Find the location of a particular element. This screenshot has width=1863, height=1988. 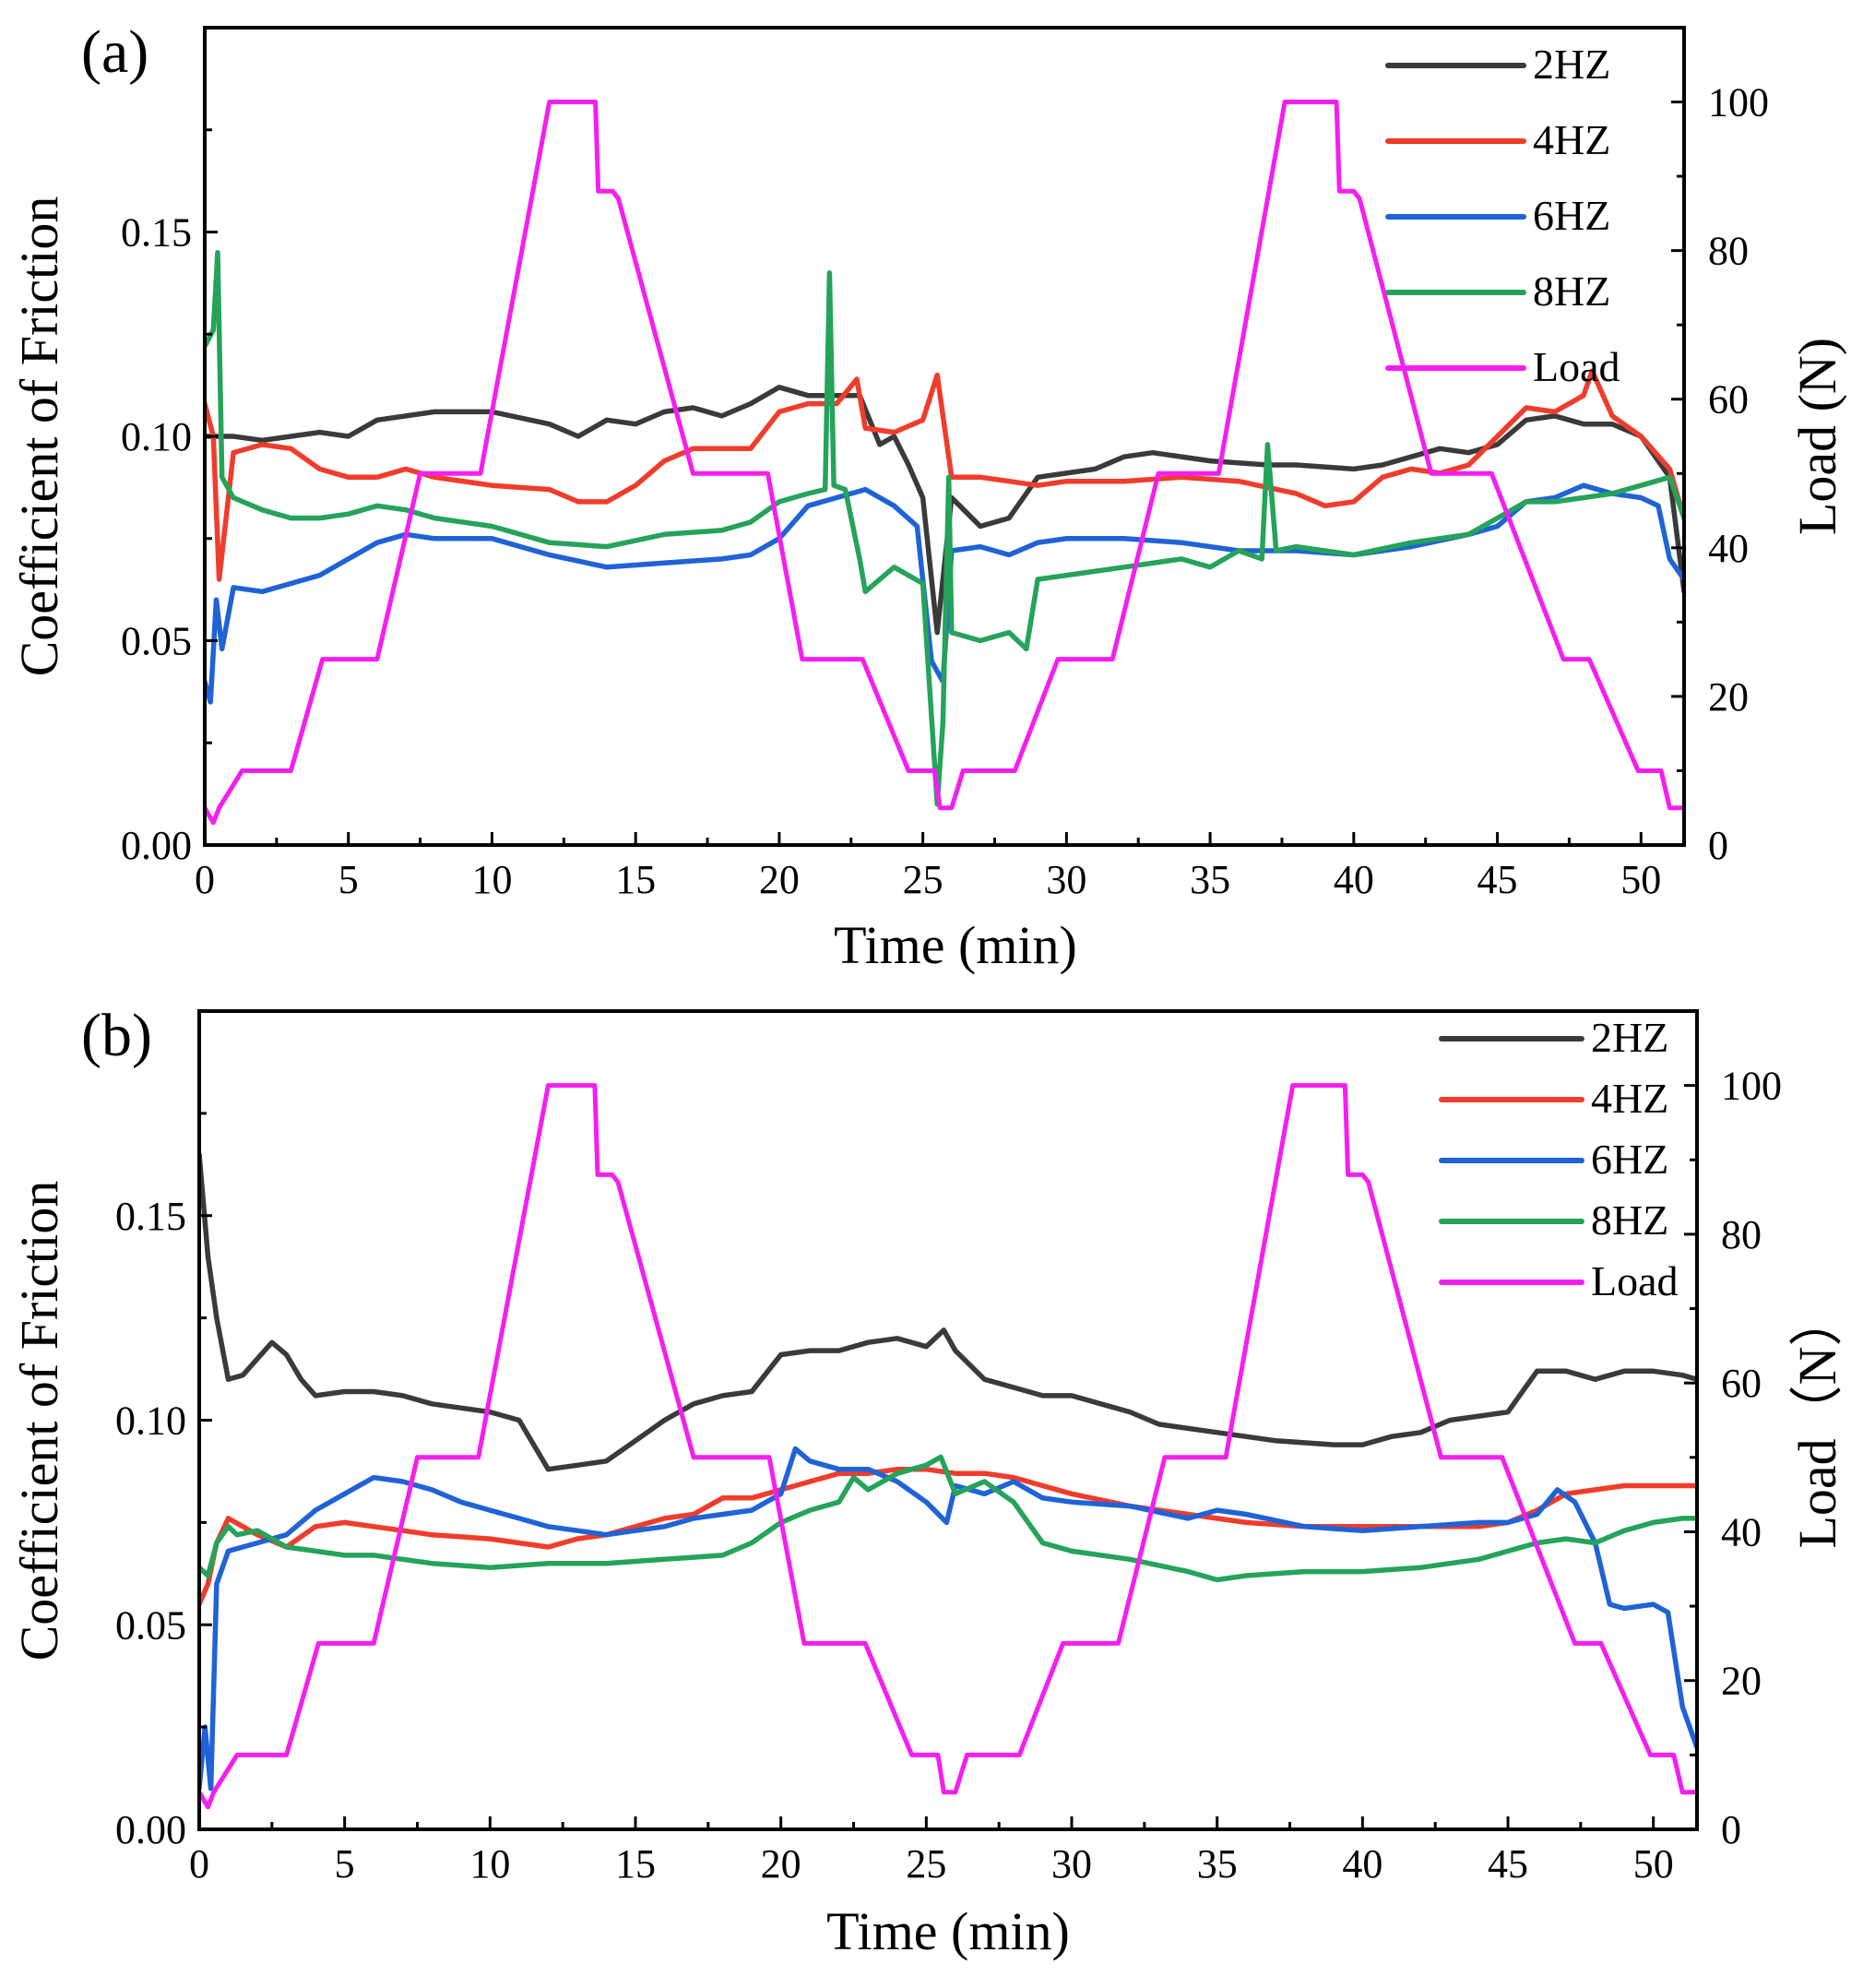

panel-label: (b) is located at coordinates (116, 1035).